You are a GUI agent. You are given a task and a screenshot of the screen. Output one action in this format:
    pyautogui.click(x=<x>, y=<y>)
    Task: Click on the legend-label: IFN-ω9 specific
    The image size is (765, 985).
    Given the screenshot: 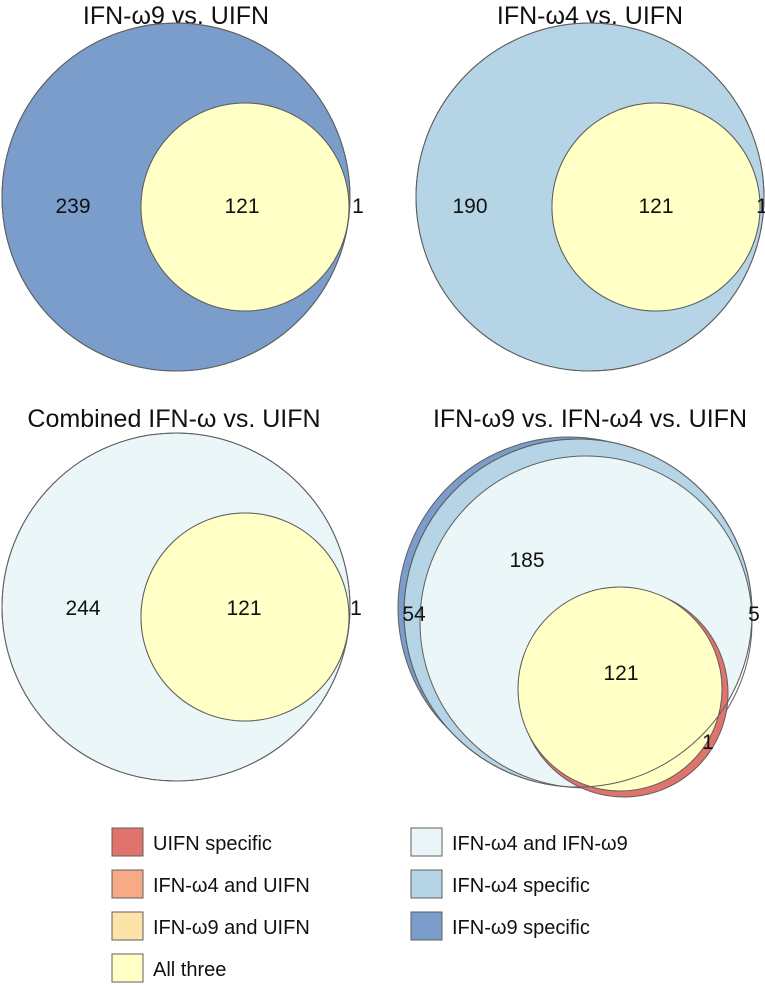 What is the action you would take?
    pyautogui.click(x=521, y=928)
    